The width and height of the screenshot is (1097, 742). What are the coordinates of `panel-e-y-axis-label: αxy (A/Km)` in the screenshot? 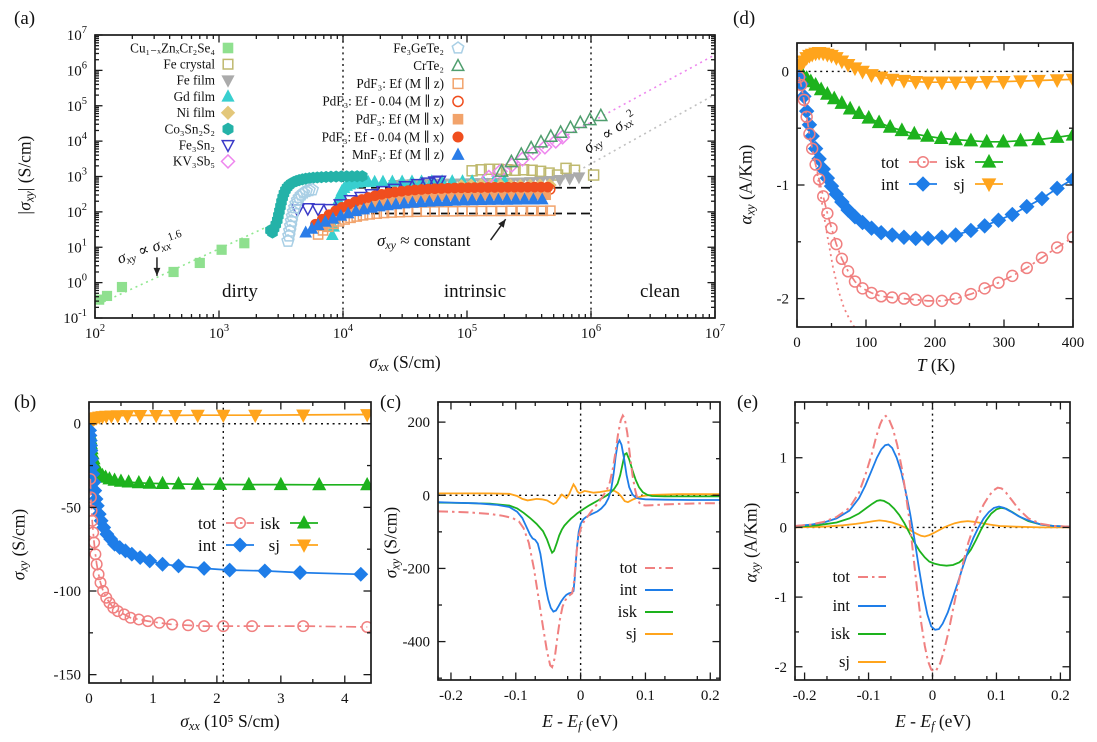 It's located at (751, 542).